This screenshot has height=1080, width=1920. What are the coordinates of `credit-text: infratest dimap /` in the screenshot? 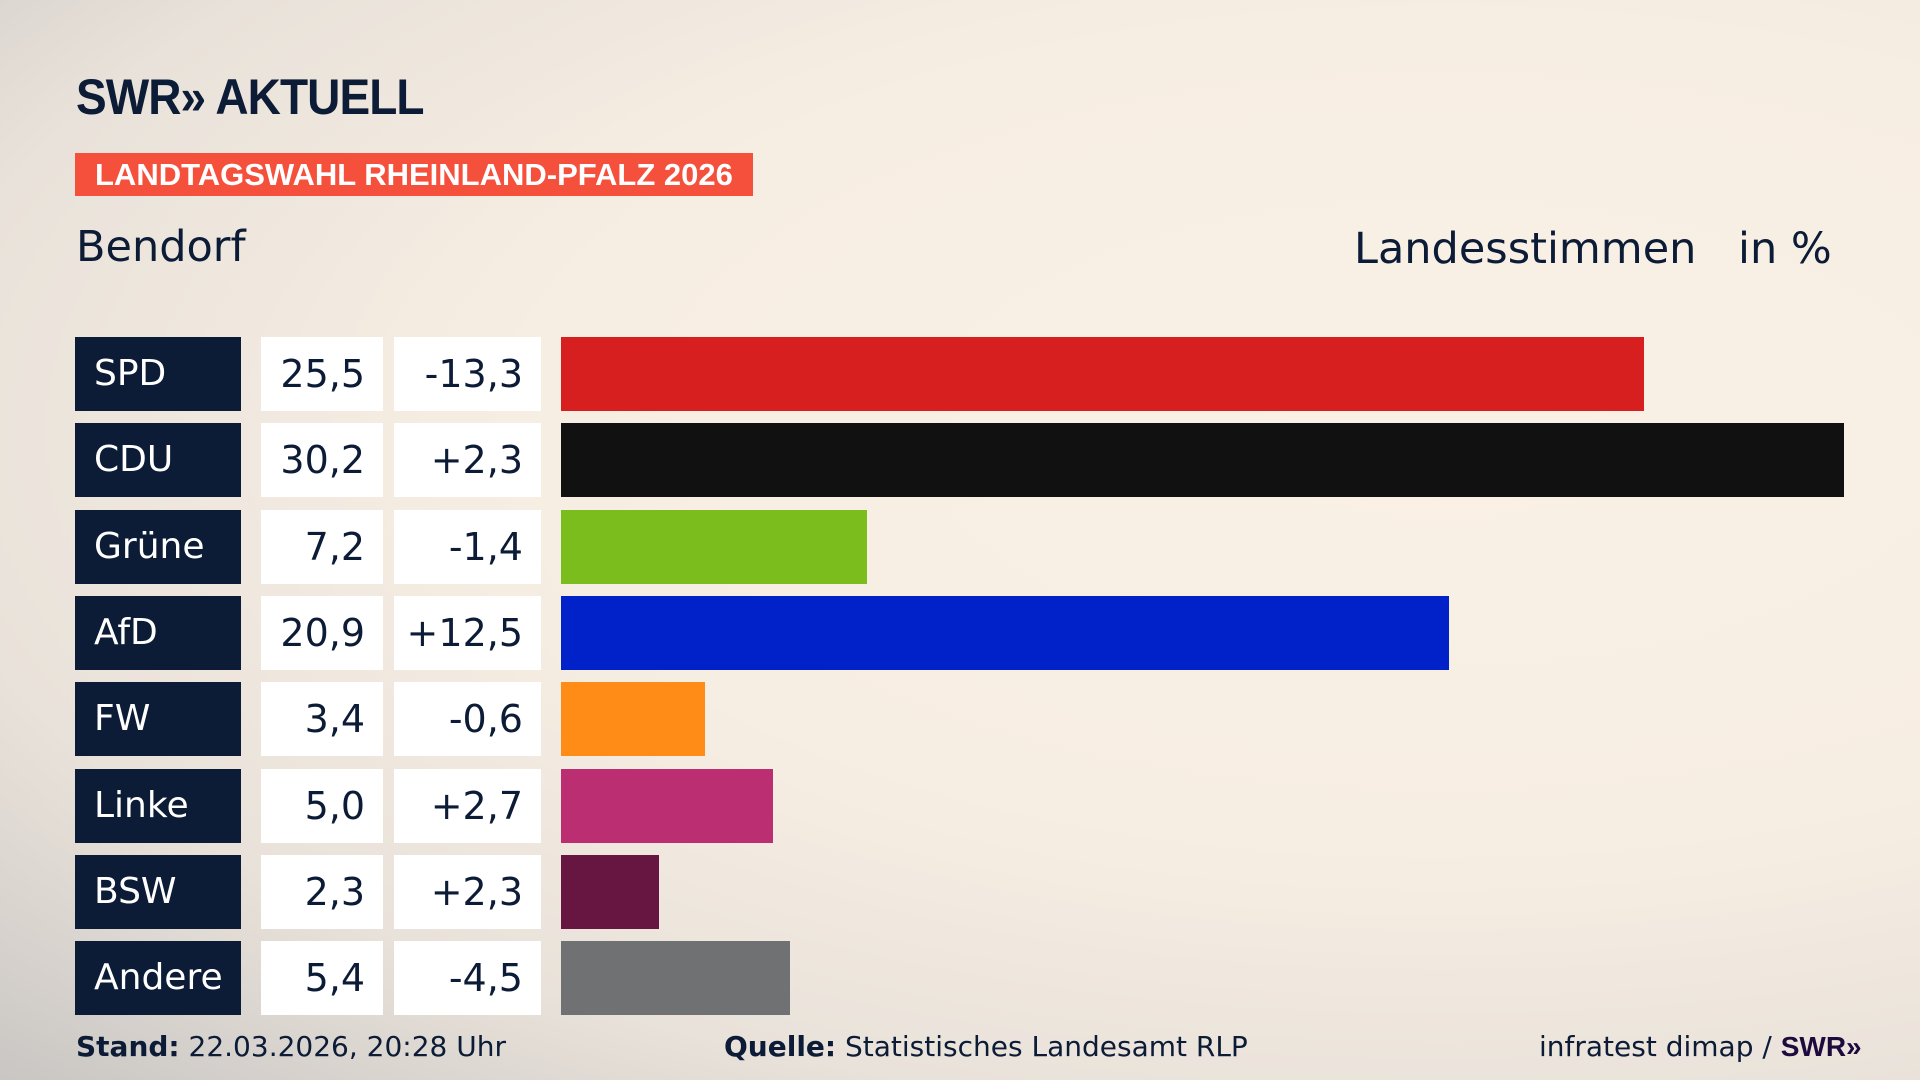 It's located at (1655, 1046).